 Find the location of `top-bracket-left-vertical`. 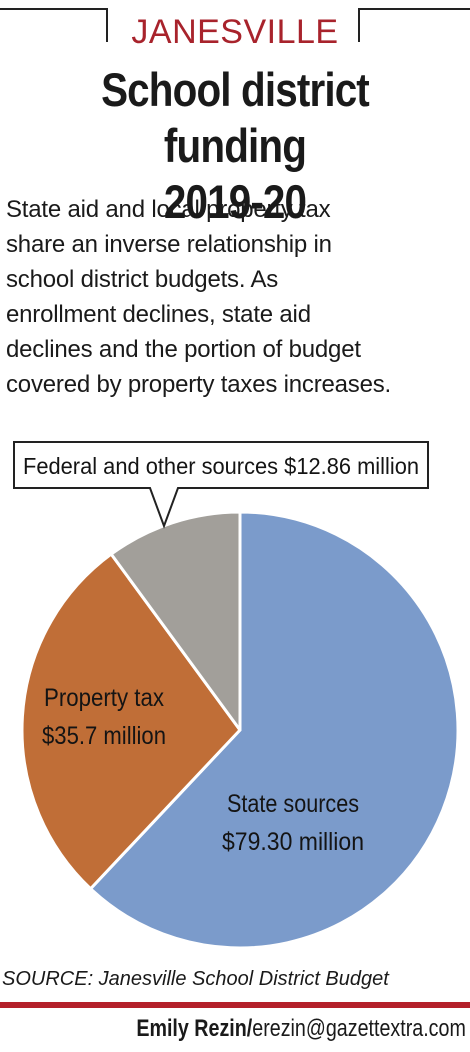

top-bracket-left-vertical is located at coordinates (107, 25).